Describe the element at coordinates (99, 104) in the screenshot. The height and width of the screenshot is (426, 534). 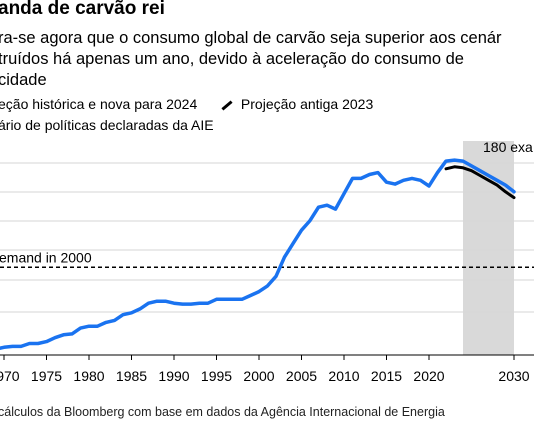
I see `legend-label-new: eção histórica e nova para 2024` at that location.